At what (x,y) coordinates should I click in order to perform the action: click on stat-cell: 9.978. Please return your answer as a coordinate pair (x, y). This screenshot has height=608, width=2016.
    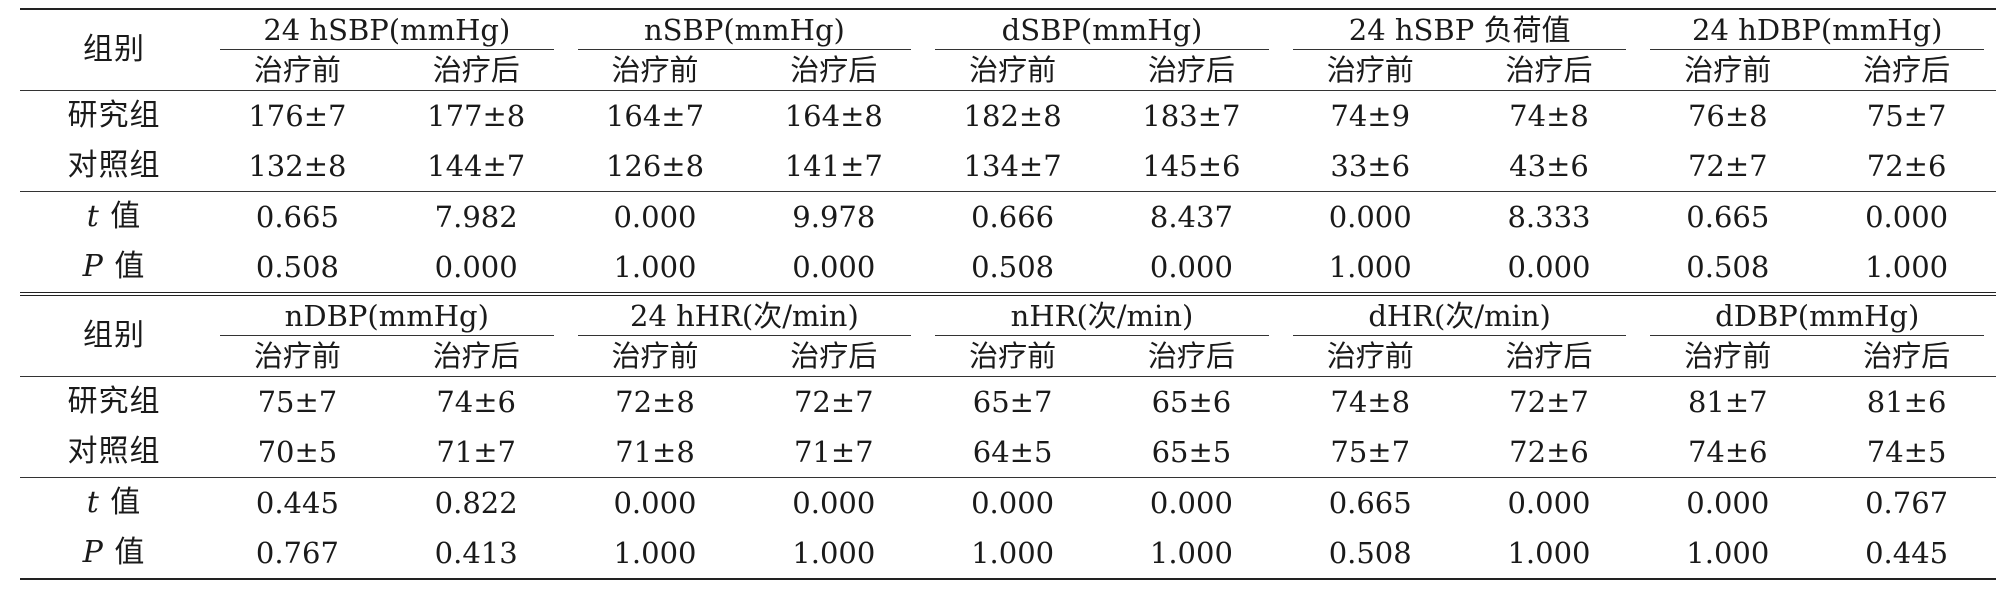
    Looking at the image, I should click on (834, 216).